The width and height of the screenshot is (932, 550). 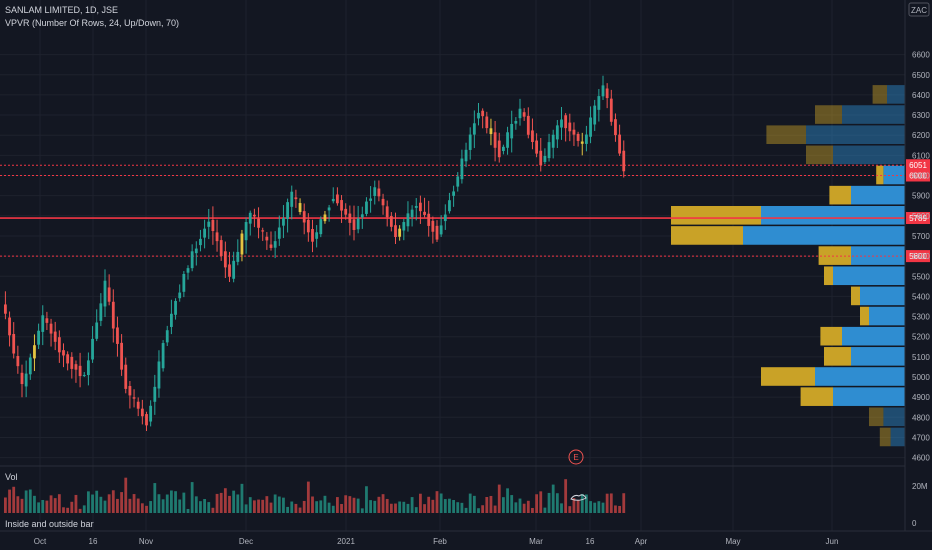 I want to click on indicator-title: VPVR (Number Of Rows, 24, Up/Down, 70), so click(x=92, y=23).